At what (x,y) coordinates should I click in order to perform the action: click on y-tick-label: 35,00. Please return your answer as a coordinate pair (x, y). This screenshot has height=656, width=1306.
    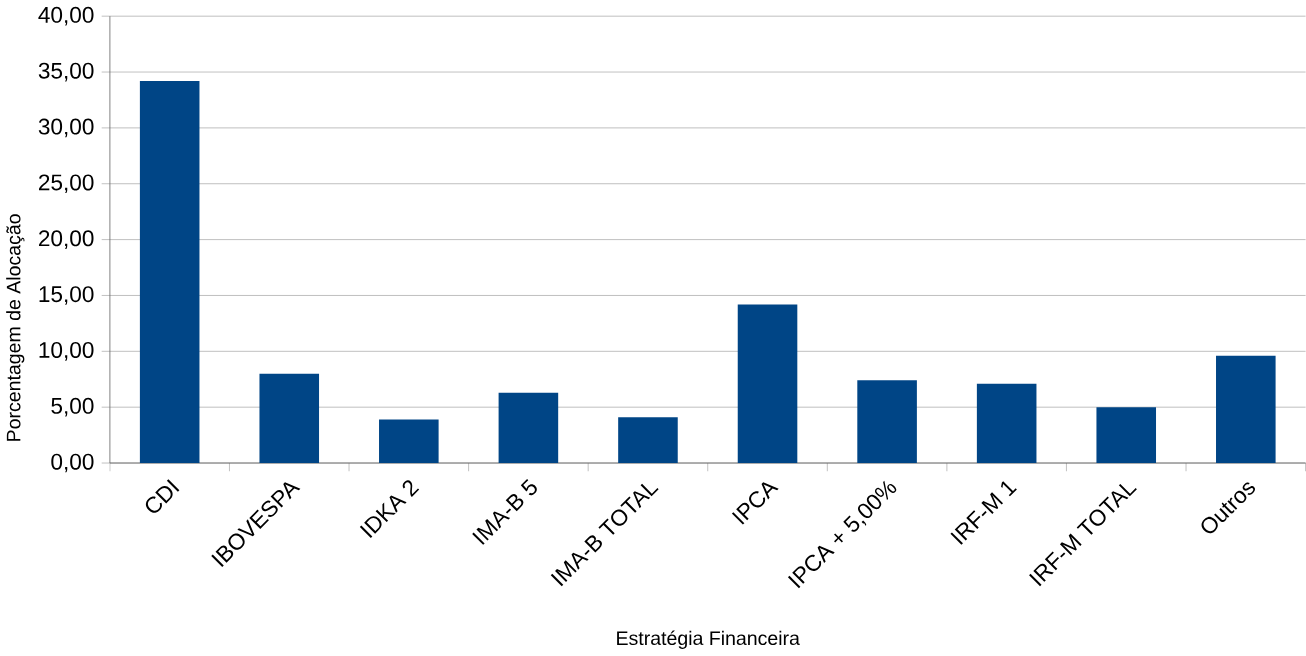
    Looking at the image, I should click on (66, 72).